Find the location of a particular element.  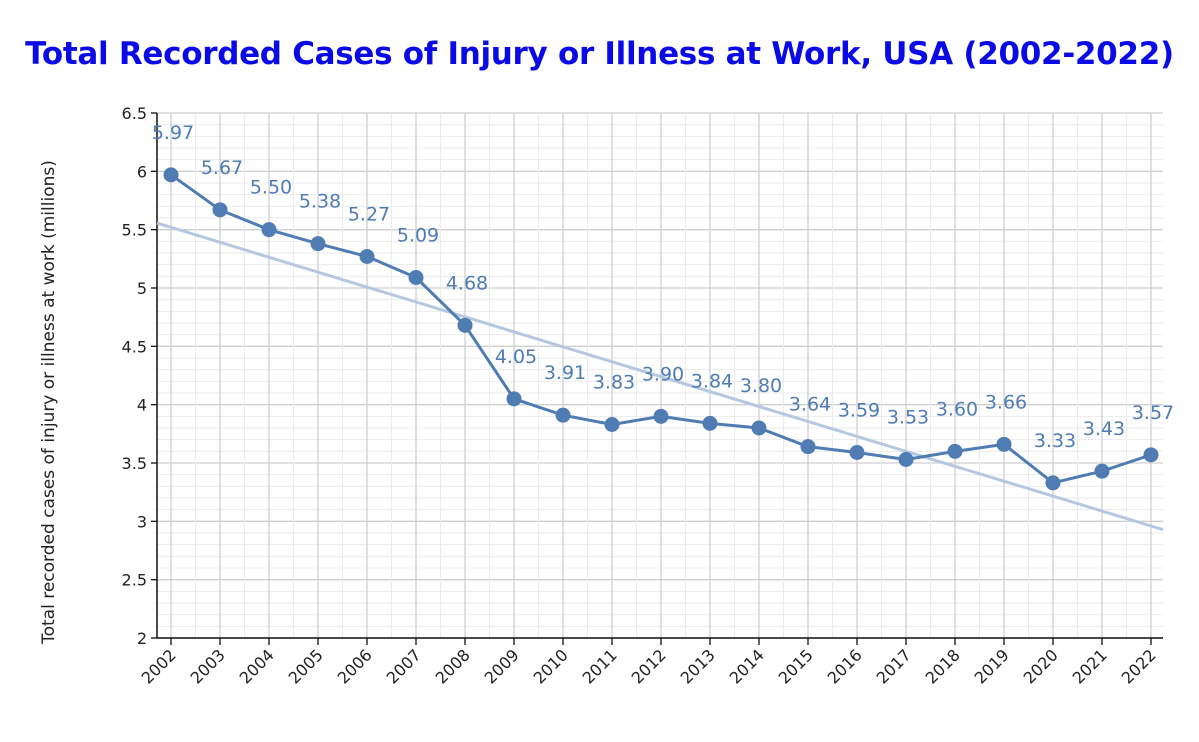

data-label: 5.38 is located at coordinates (320, 202).